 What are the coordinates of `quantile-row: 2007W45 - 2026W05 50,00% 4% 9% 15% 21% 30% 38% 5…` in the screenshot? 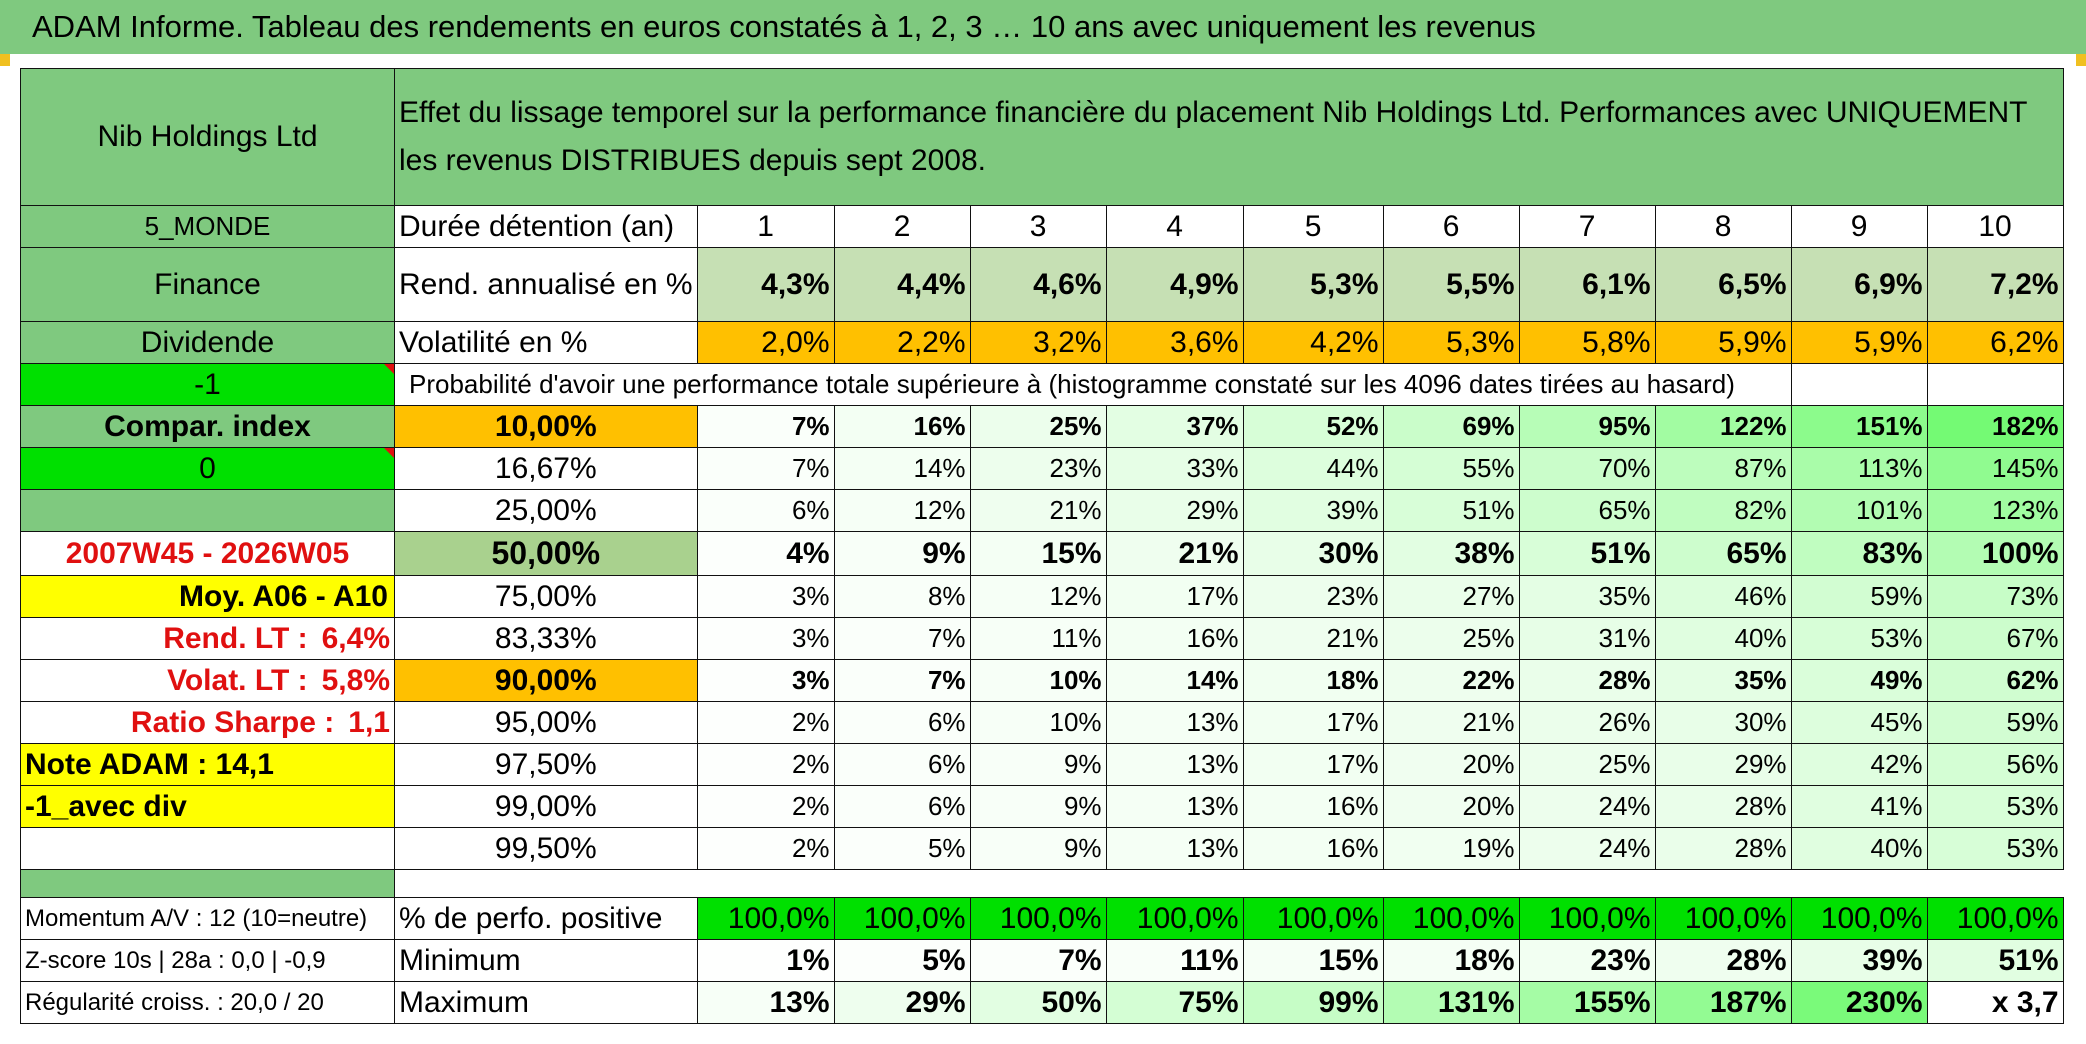 It's located at (1042, 553).